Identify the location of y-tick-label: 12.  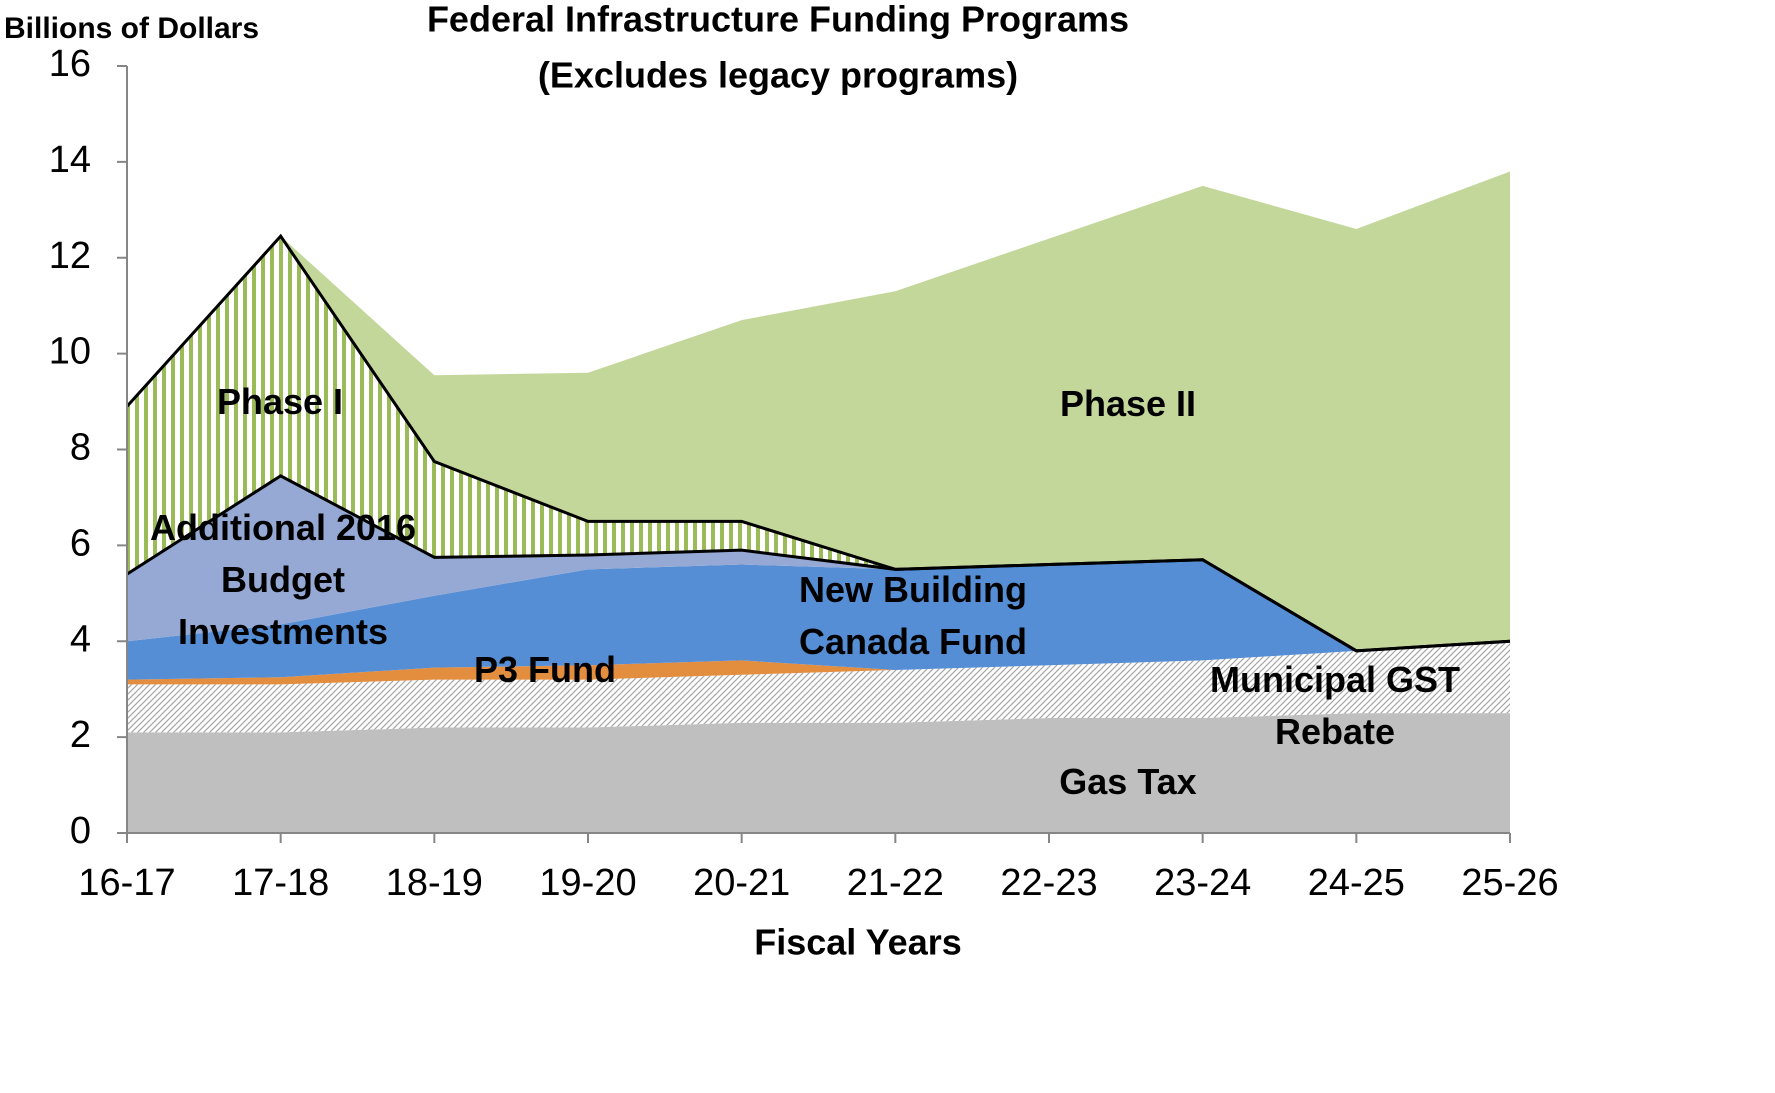
(70, 256).